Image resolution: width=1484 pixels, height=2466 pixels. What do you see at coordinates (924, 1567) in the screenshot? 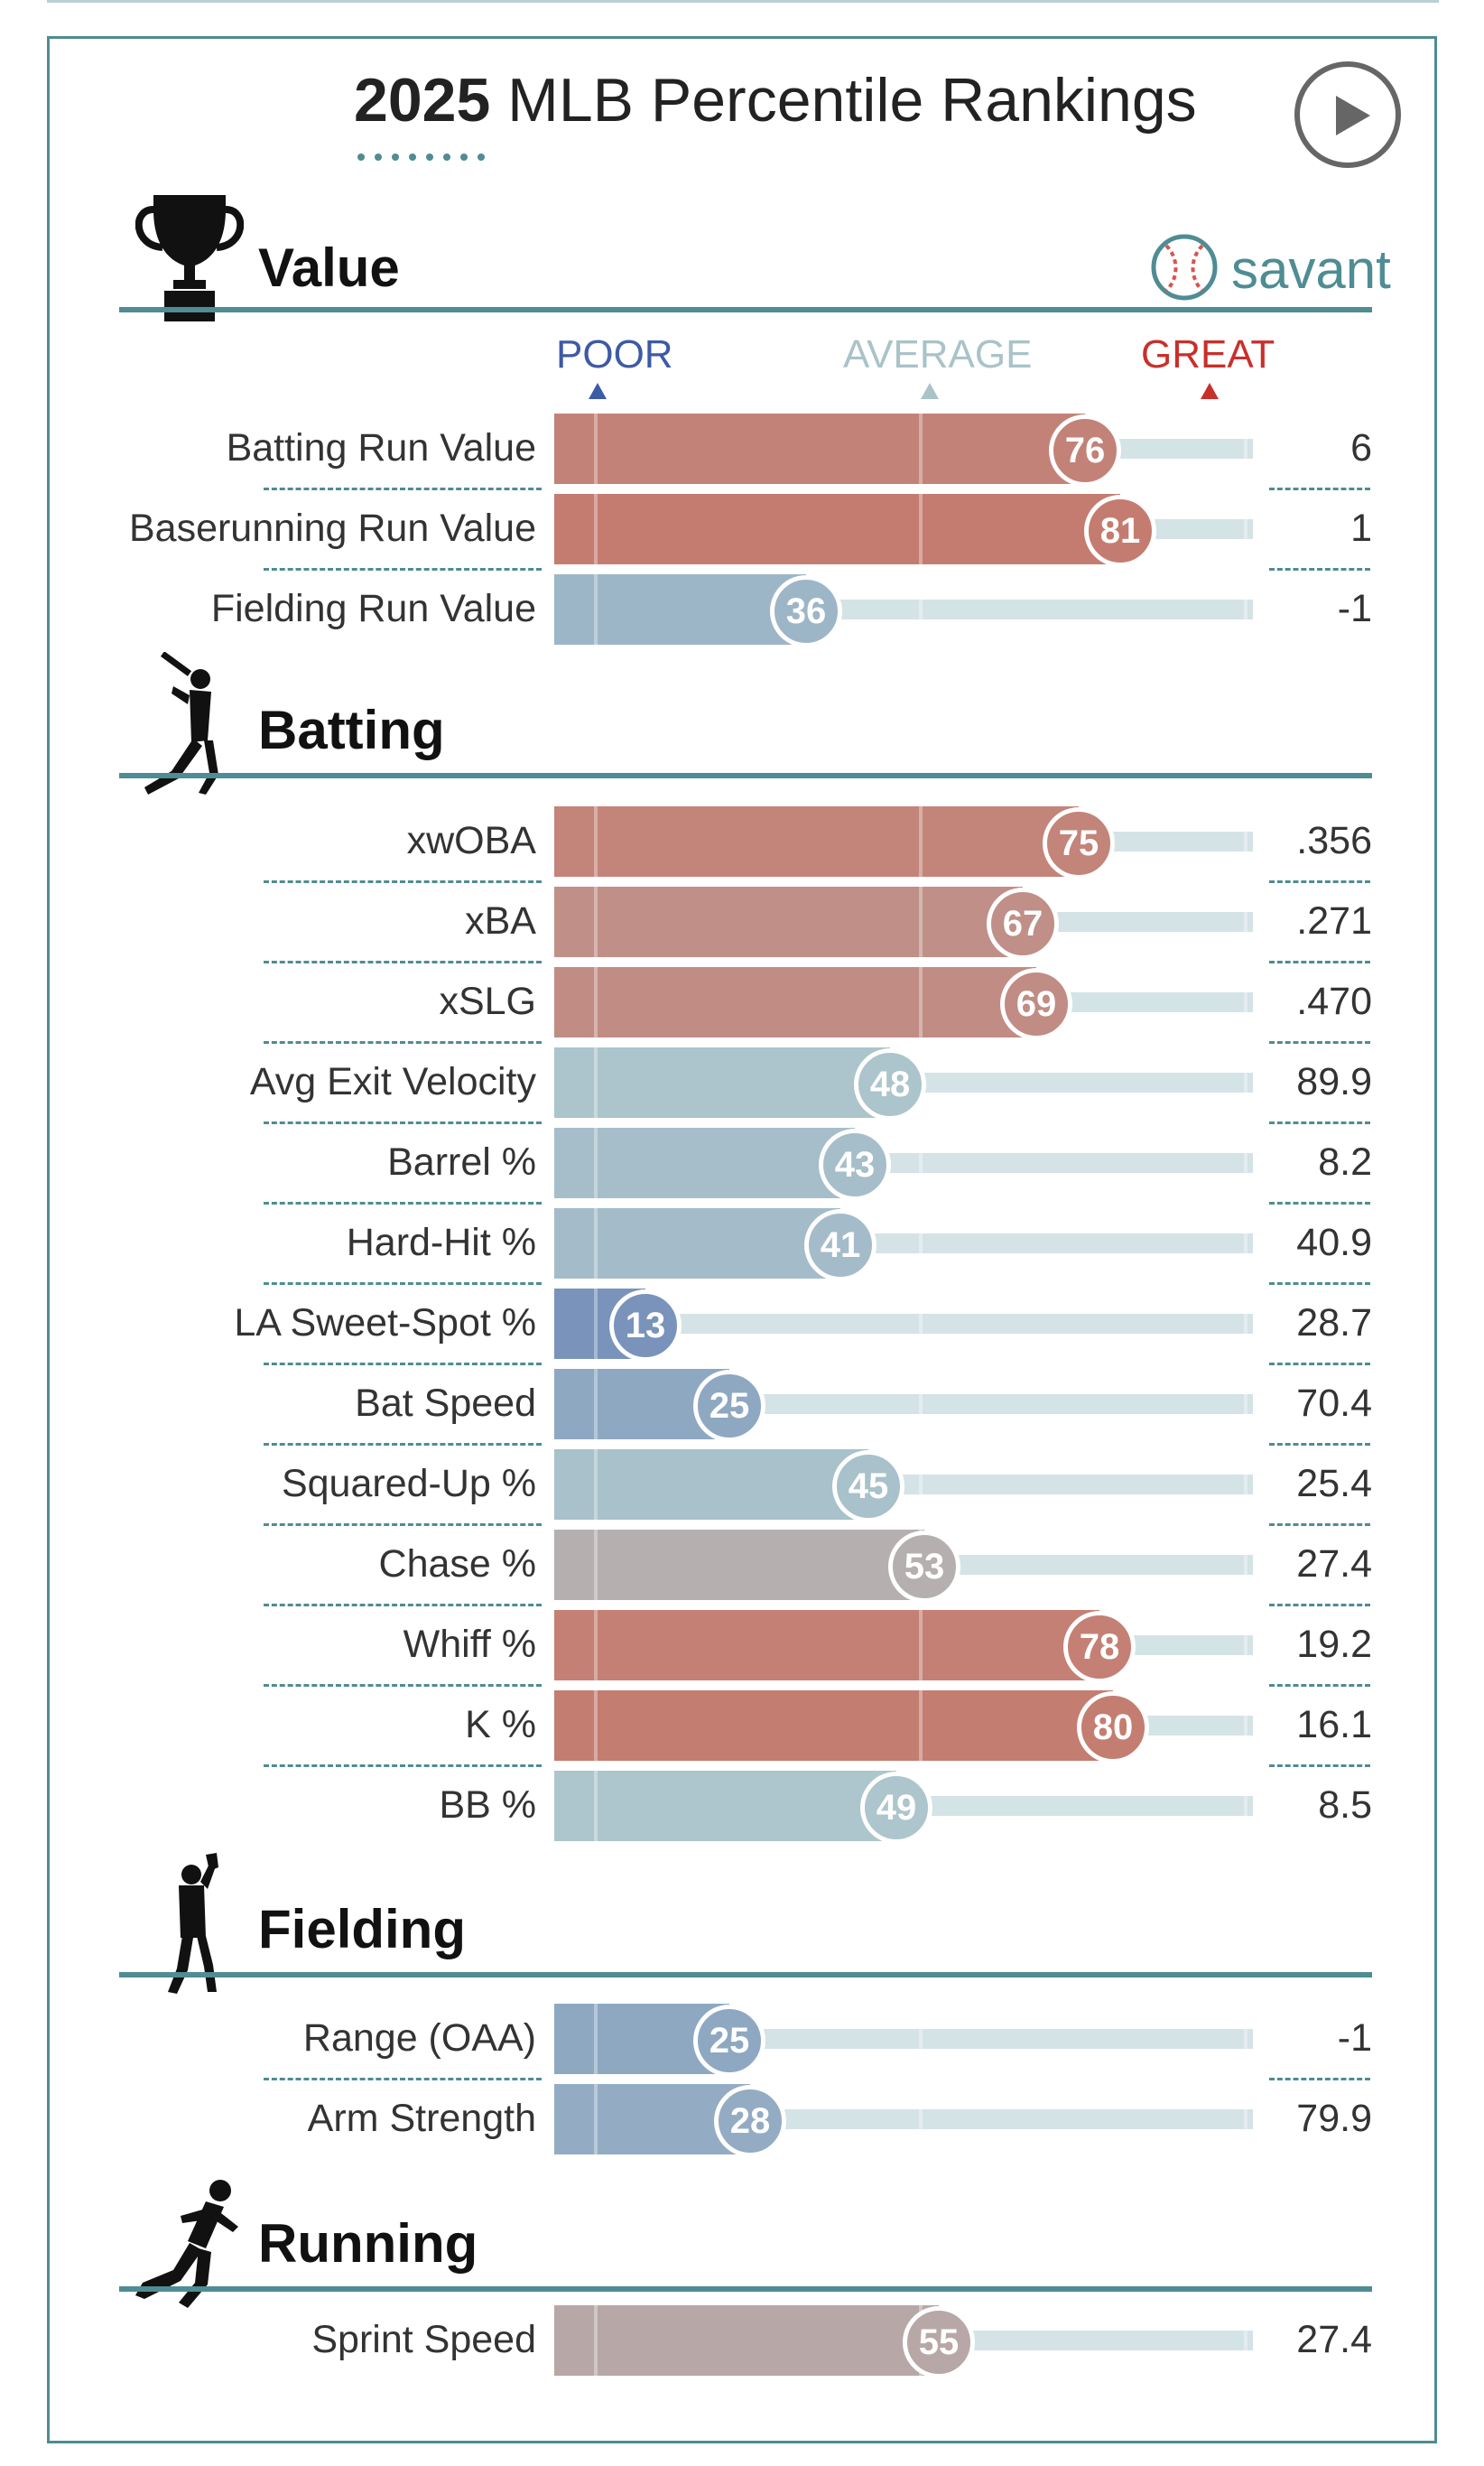
I see `percentile-badge: 53` at bounding box center [924, 1567].